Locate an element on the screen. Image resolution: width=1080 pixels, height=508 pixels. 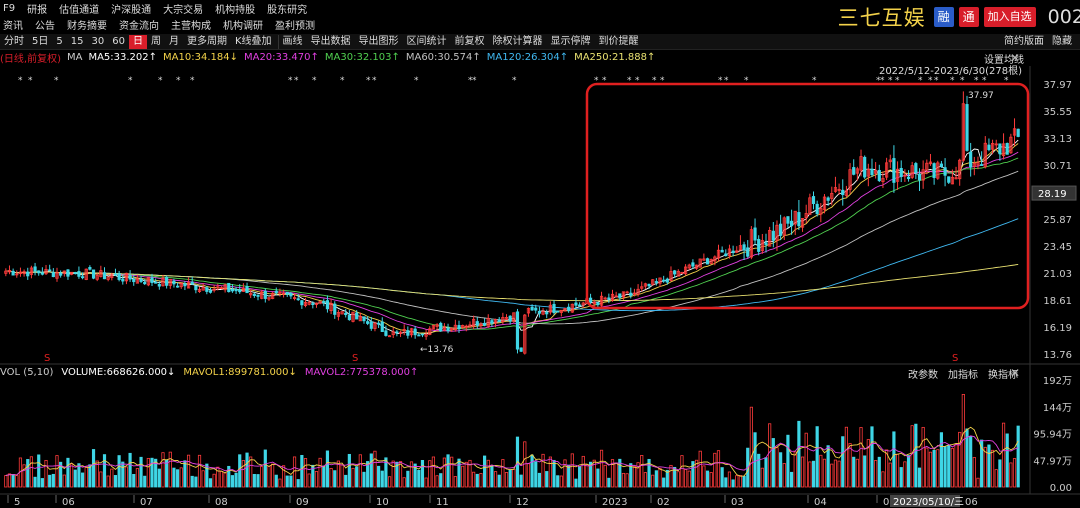
tb-hide: 隐藏 is located at coordinates (1062, 41).